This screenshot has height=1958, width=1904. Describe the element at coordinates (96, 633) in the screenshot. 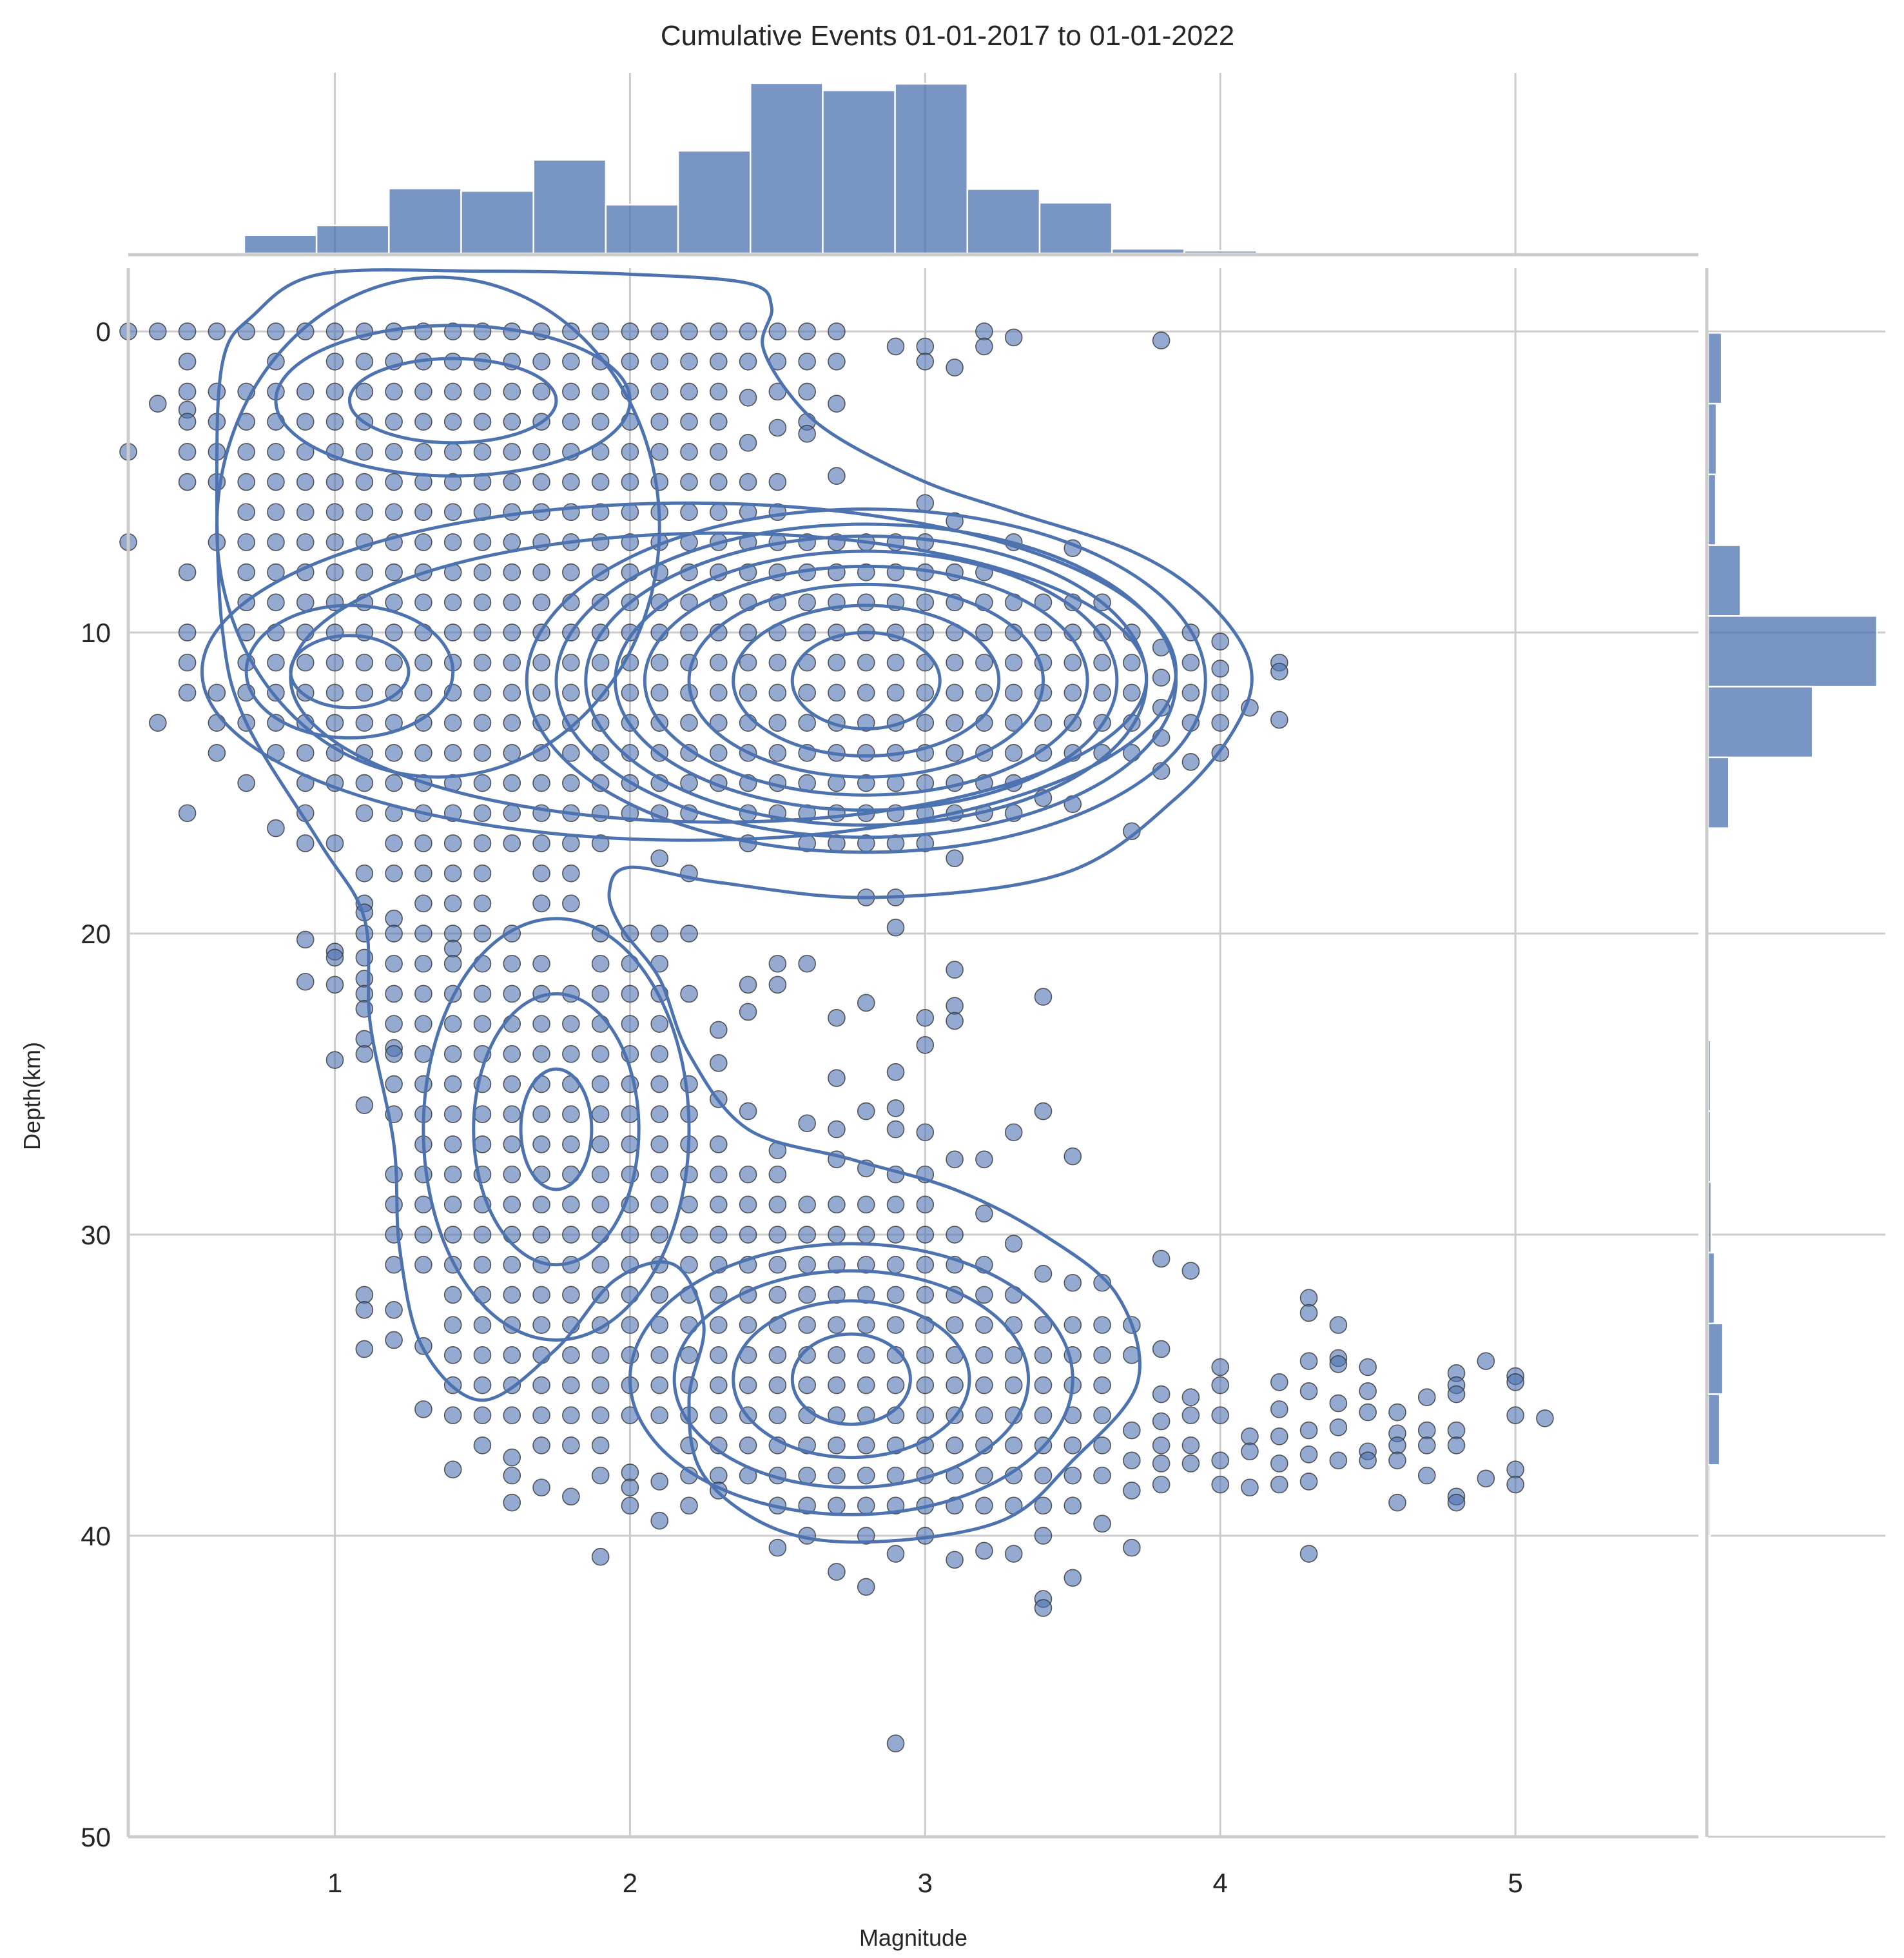

I see `y-tick-label: 10` at that location.